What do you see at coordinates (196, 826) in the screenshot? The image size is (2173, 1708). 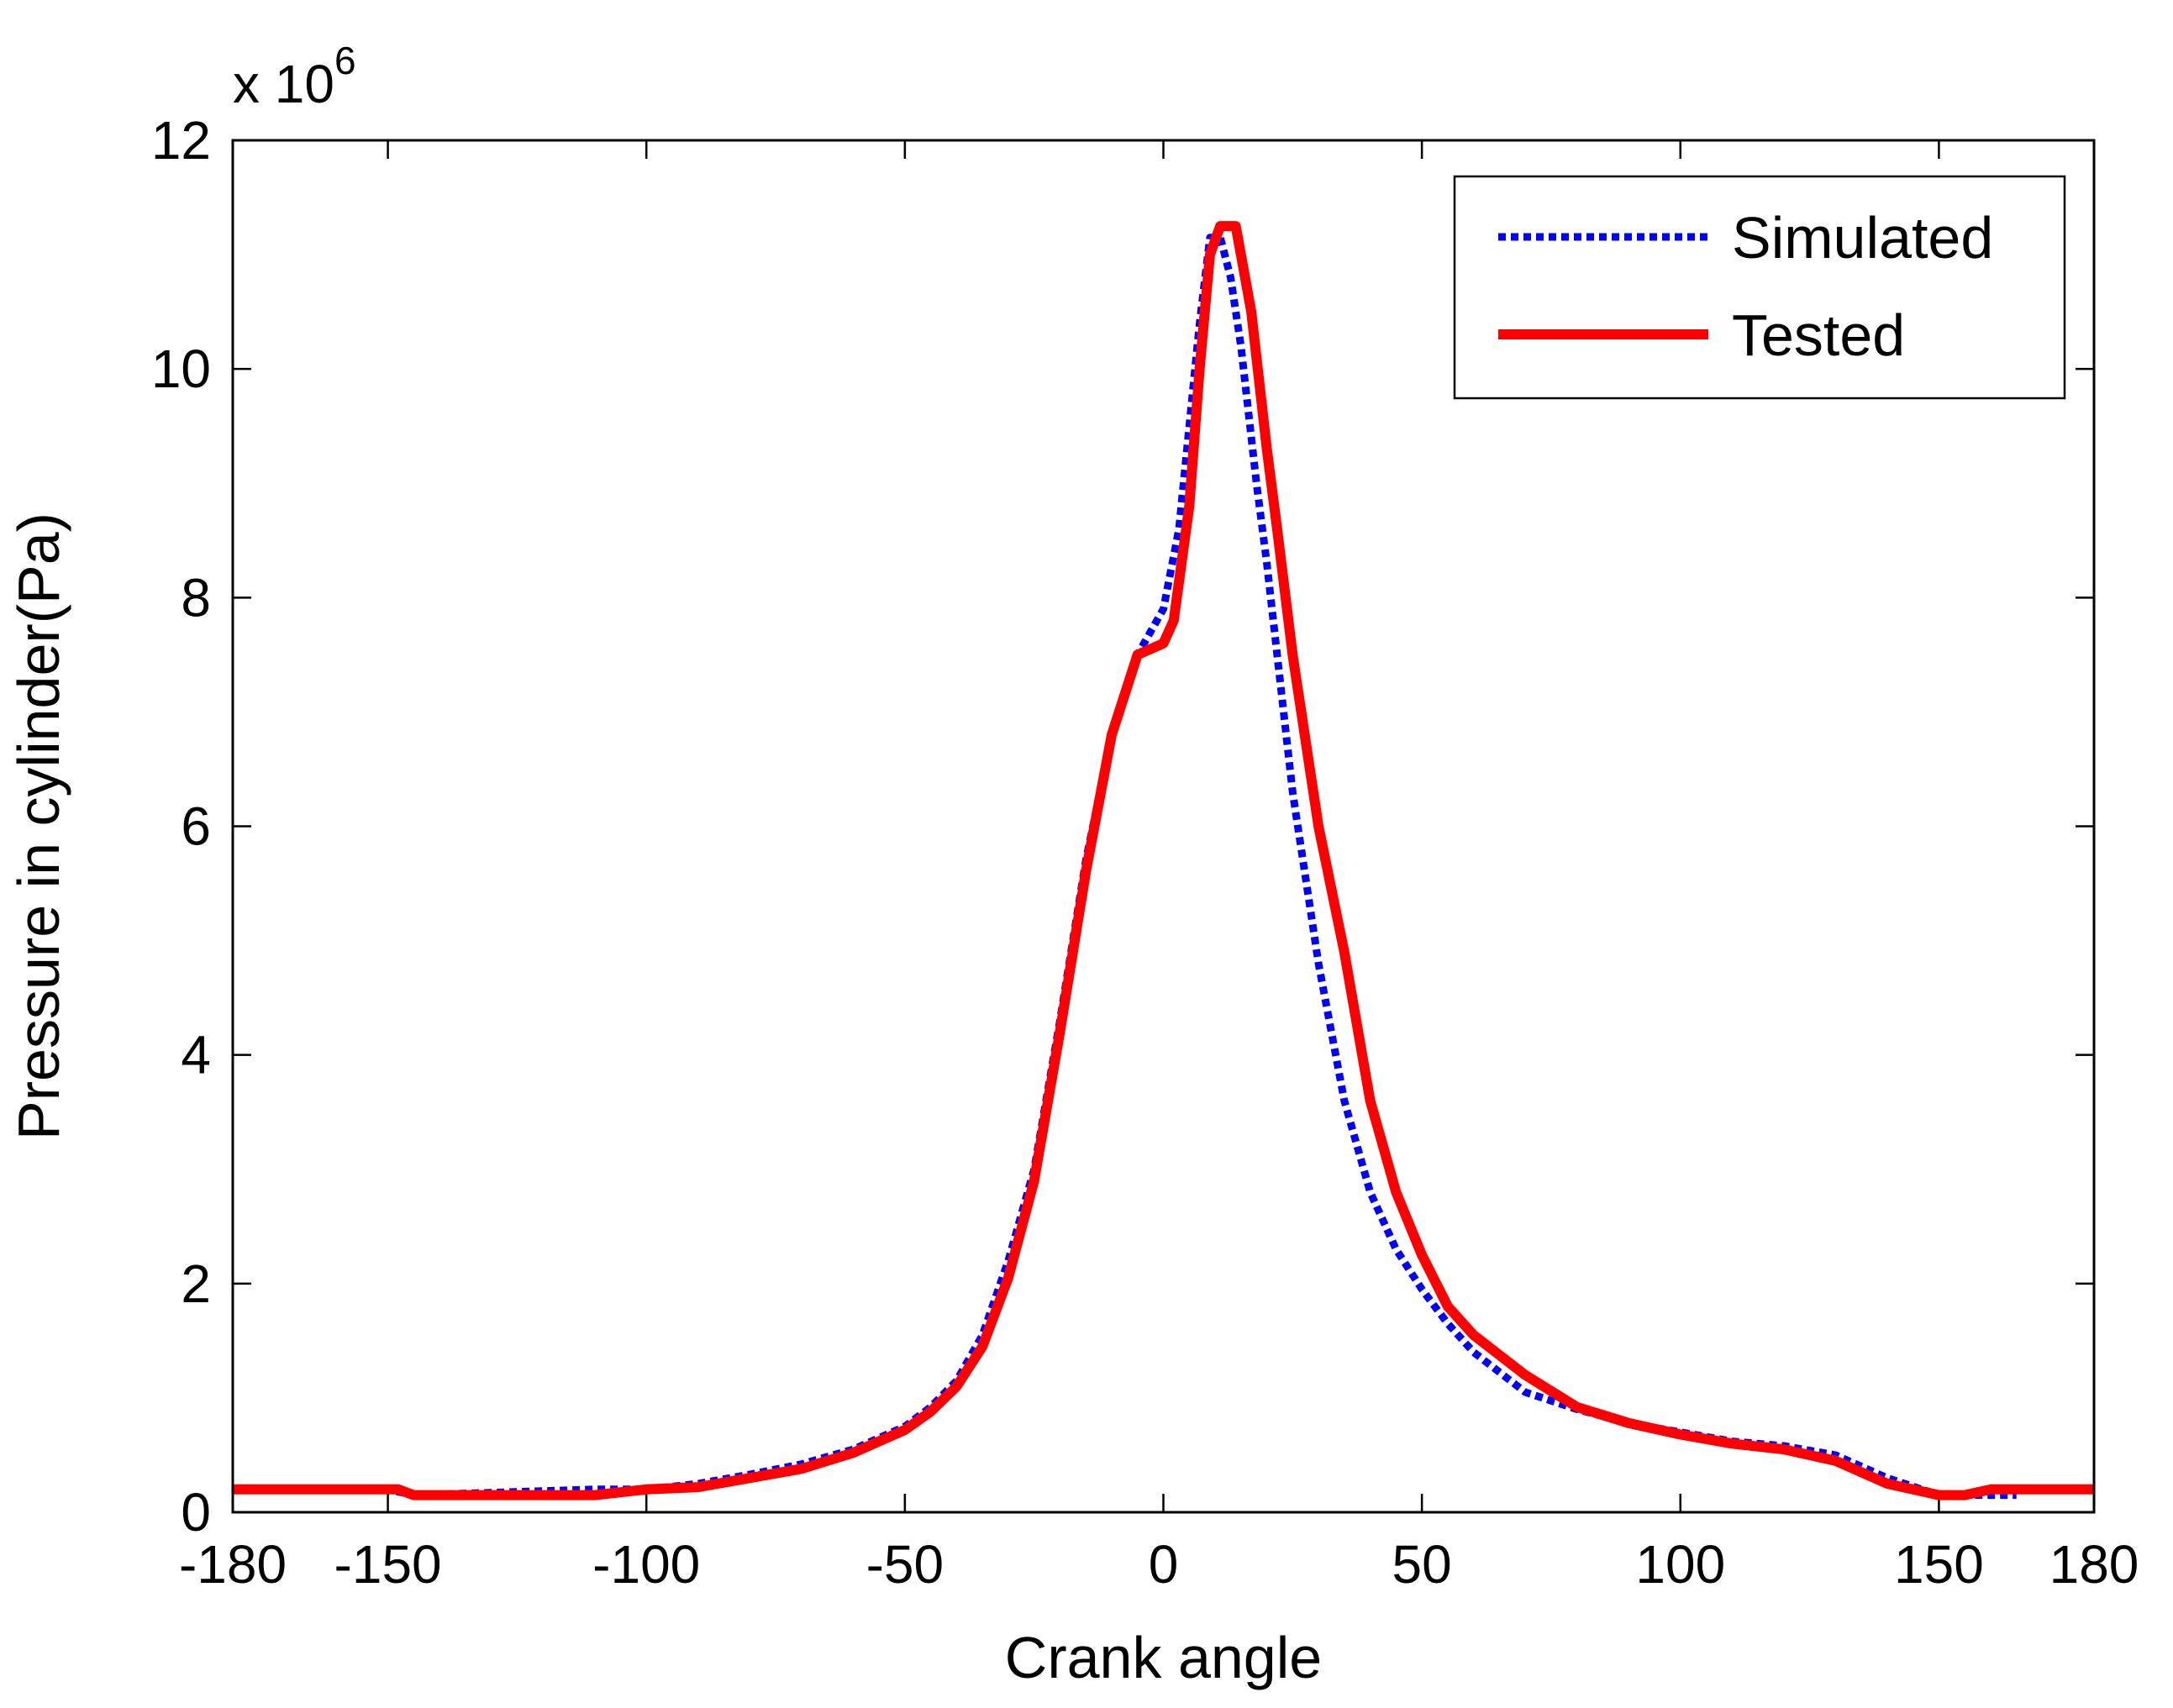 I see `y-tick-label: 6` at bounding box center [196, 826].